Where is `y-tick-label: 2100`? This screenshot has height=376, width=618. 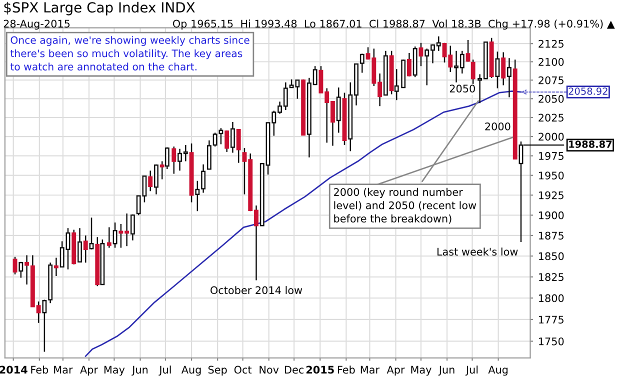 y-tick-label: 2100 is located at coordinates (551, 62).